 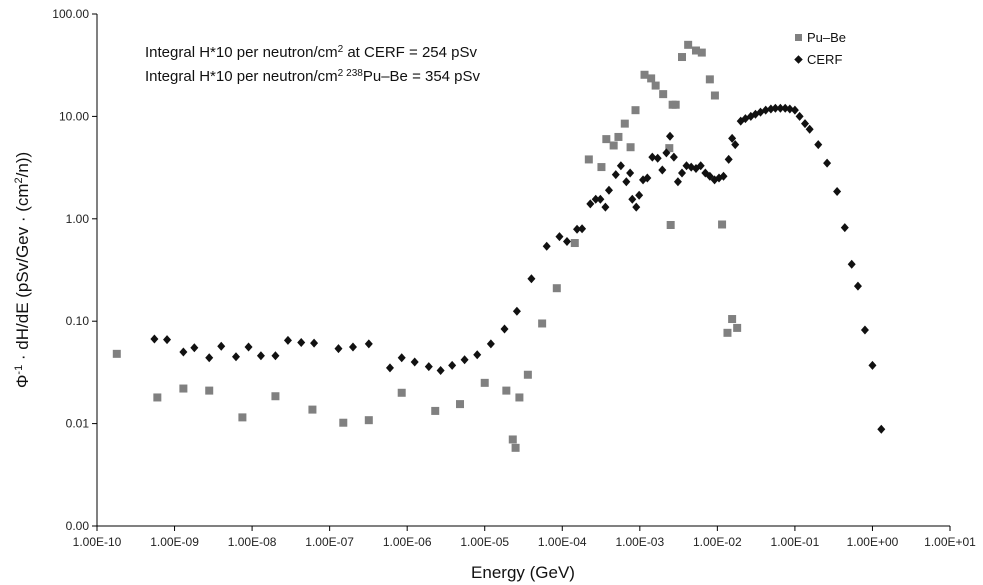 I want to click on y-axis-title: Φ-1 · dH/dE (pSv/Gev · (cm2/n)), so click(x=22, y=270).